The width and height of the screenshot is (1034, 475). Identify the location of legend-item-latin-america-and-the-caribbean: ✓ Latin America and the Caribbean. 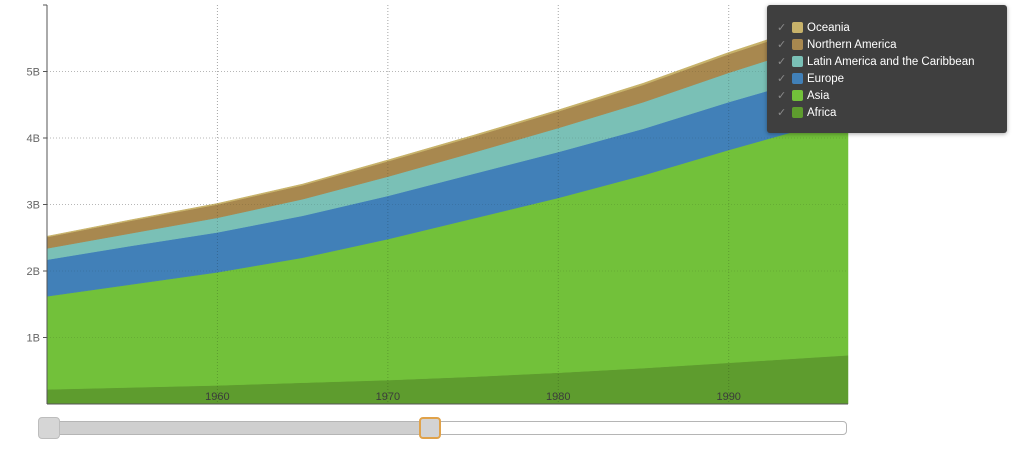
(876, 61).